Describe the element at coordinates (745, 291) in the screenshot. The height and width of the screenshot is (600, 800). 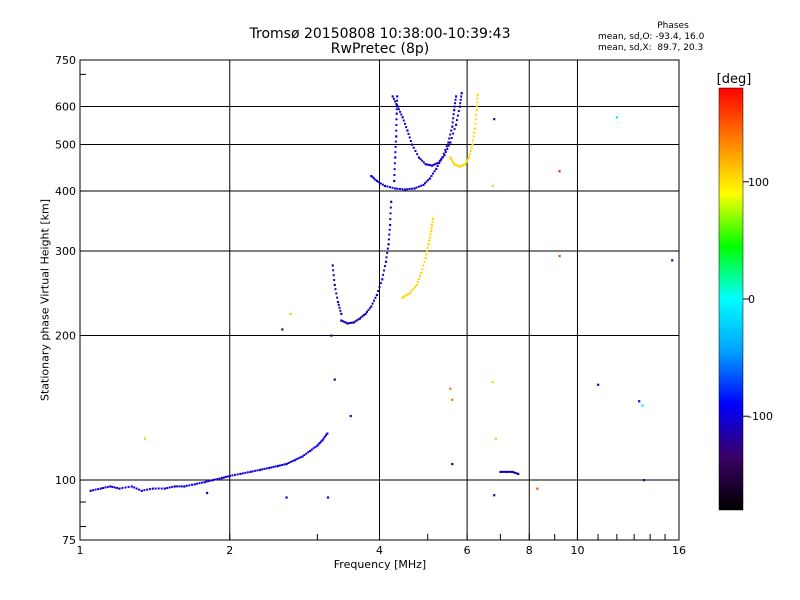
I see `colorbar: [deg] 100 0 -100` at that location.